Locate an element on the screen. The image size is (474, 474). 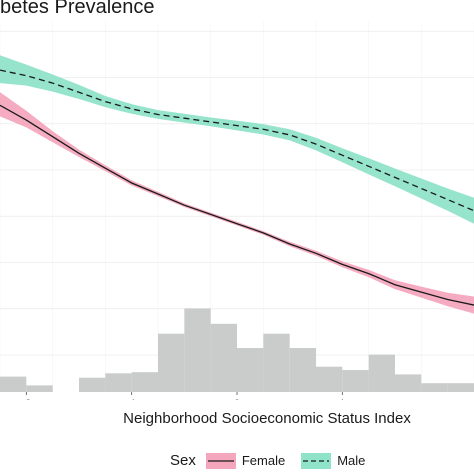
legend-title: Sex is located at coordinates (183, 460).